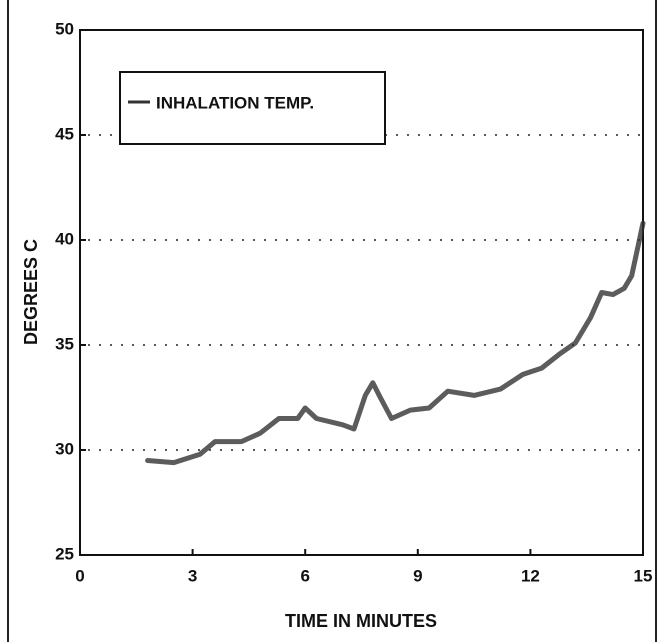 The height and width of the screenshot is (642, 663). I want to click on x-tick-label: 0, so click(79, 575).